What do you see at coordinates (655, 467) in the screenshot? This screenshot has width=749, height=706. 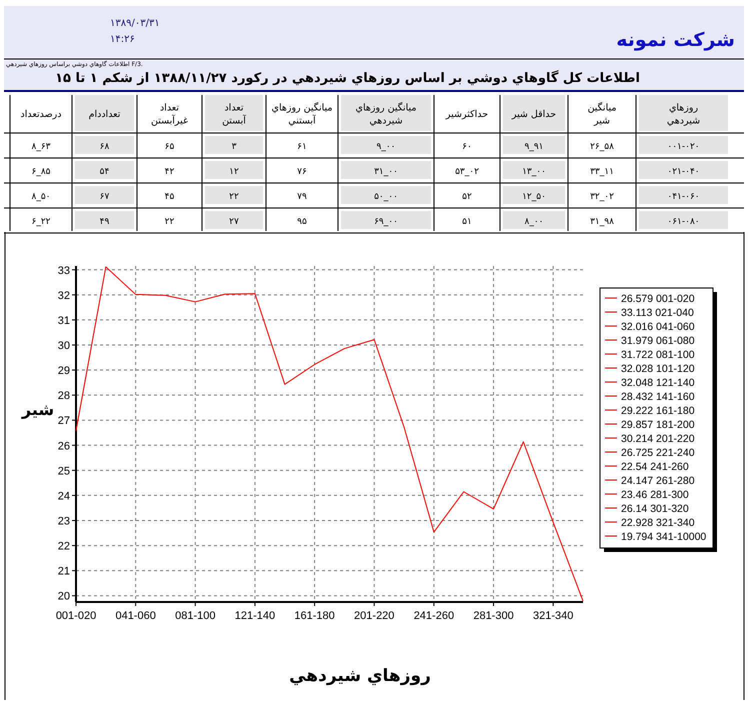 I see `text: 22.54 241-260` at bounding box center [655, 467].